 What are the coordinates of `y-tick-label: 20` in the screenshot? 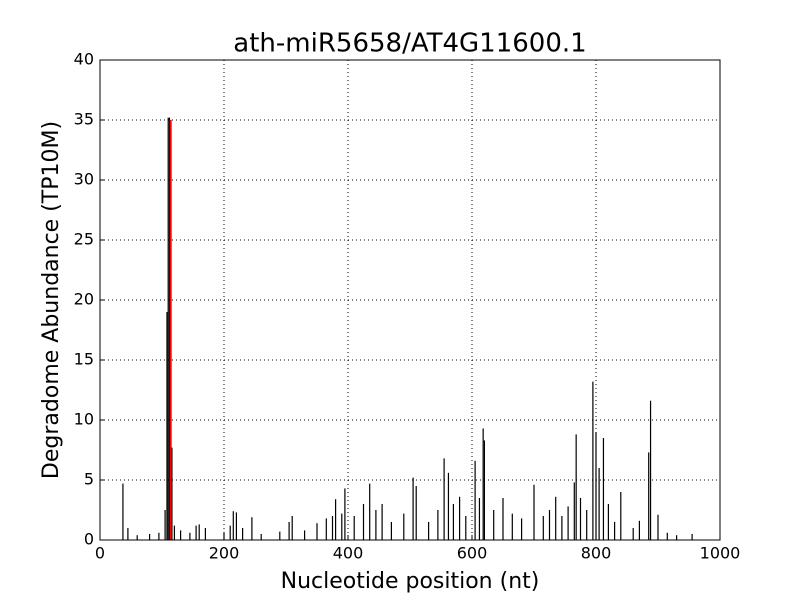 It's located at (84, 299).